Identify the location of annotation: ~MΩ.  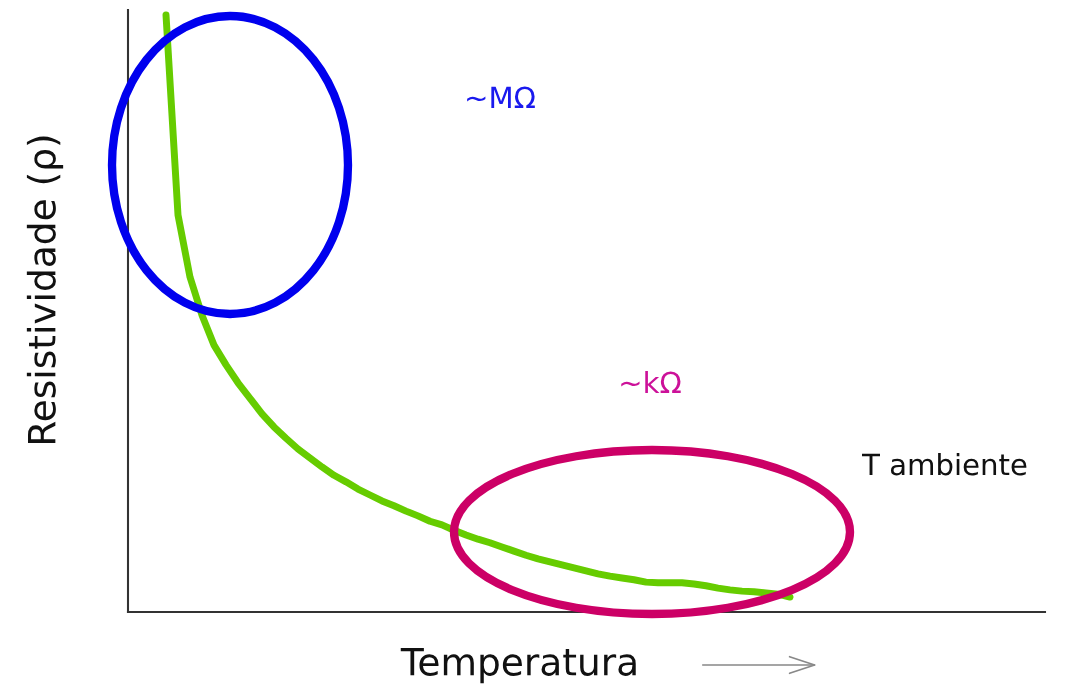
(501, 97).